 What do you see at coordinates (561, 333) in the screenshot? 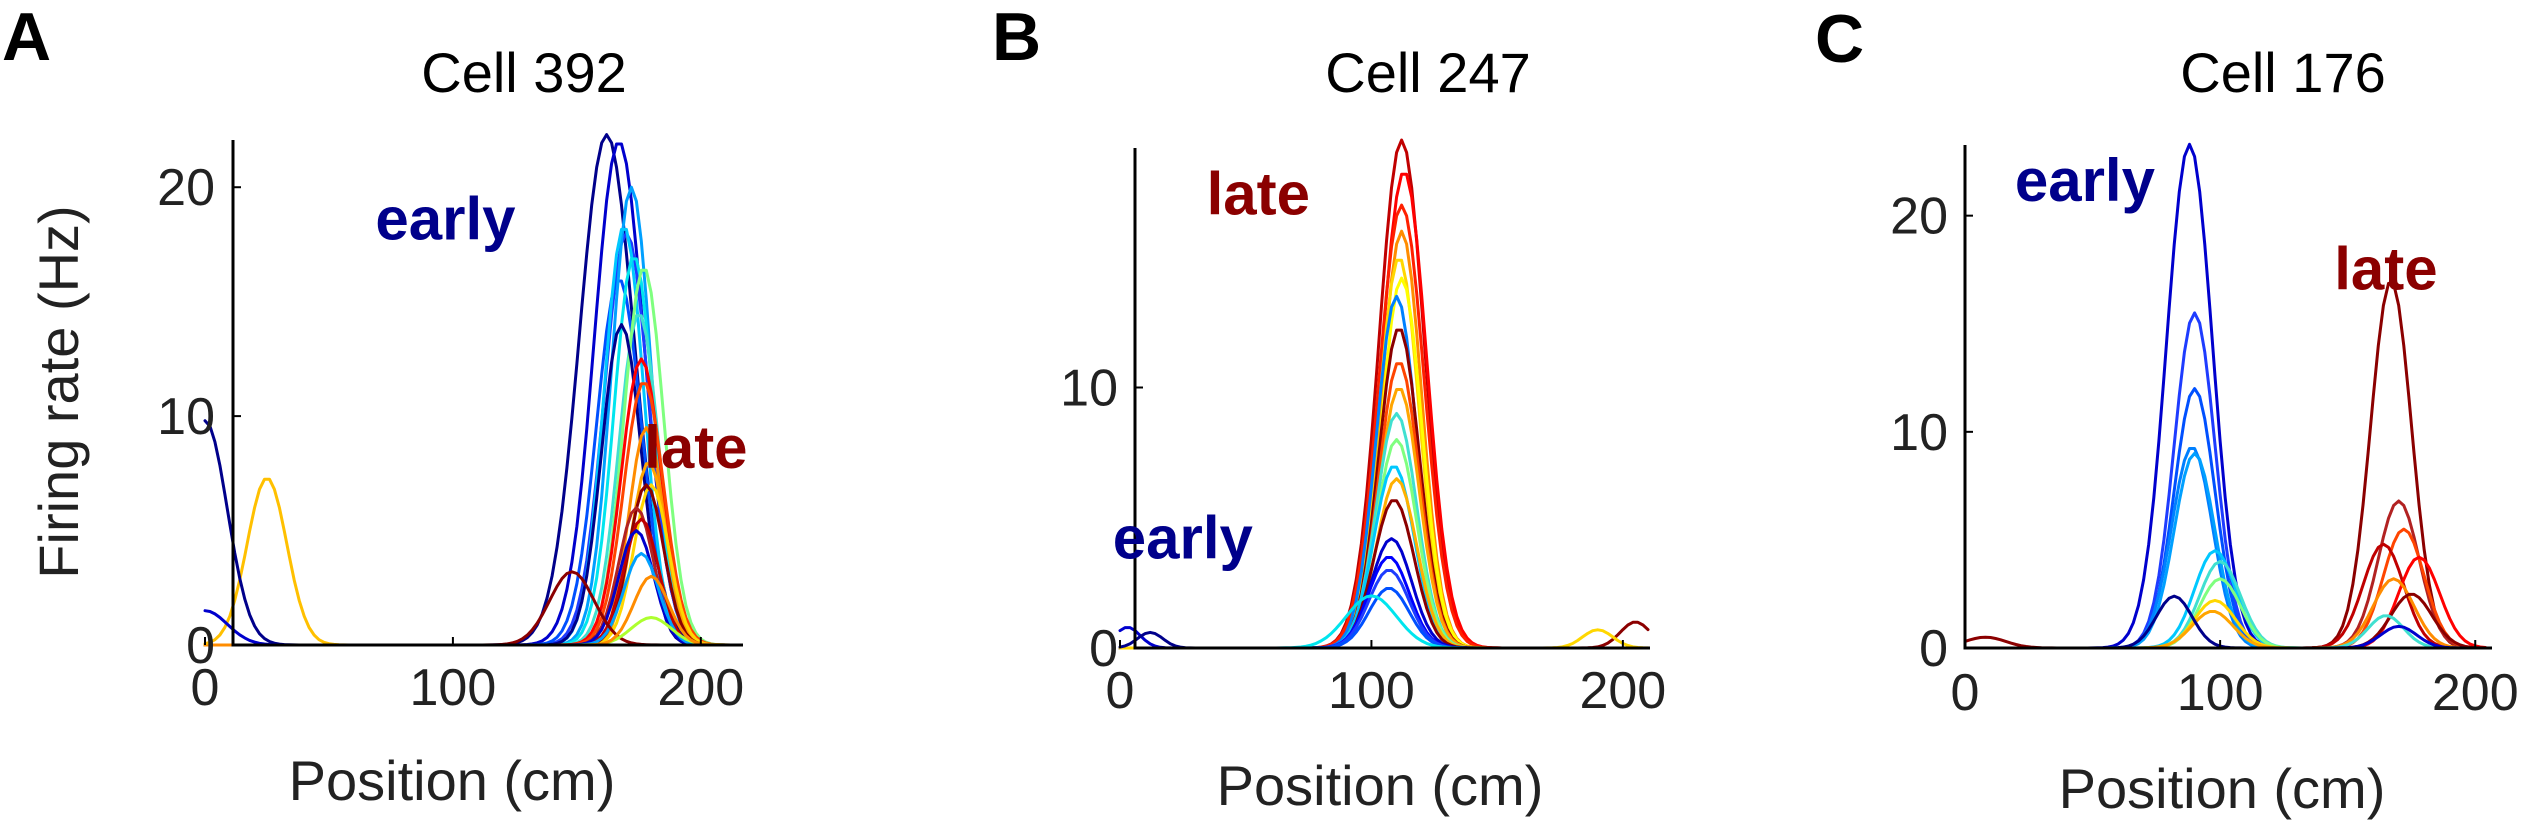
I see `panel-a-annotations: early late` at bounding box center [561, 333].